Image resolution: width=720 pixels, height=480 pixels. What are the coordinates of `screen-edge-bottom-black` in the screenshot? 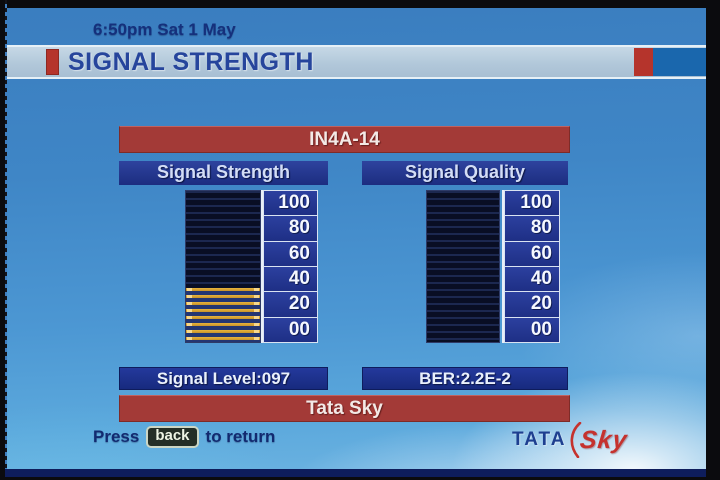 It's located at (360, 478).